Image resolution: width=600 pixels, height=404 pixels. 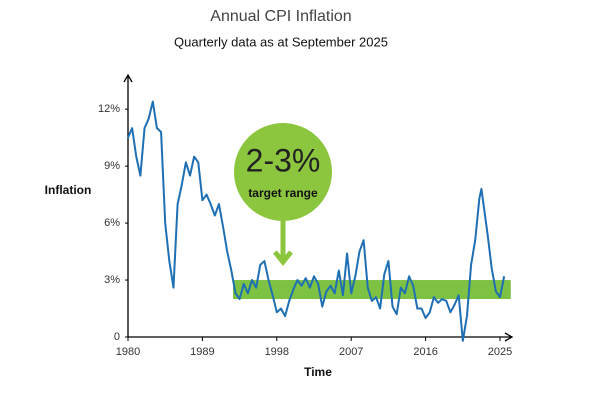 What do you see at coordinates (351, 352) in the screenshot?
I see `x-tick-label: 2007` at bounding box center [351, 352].